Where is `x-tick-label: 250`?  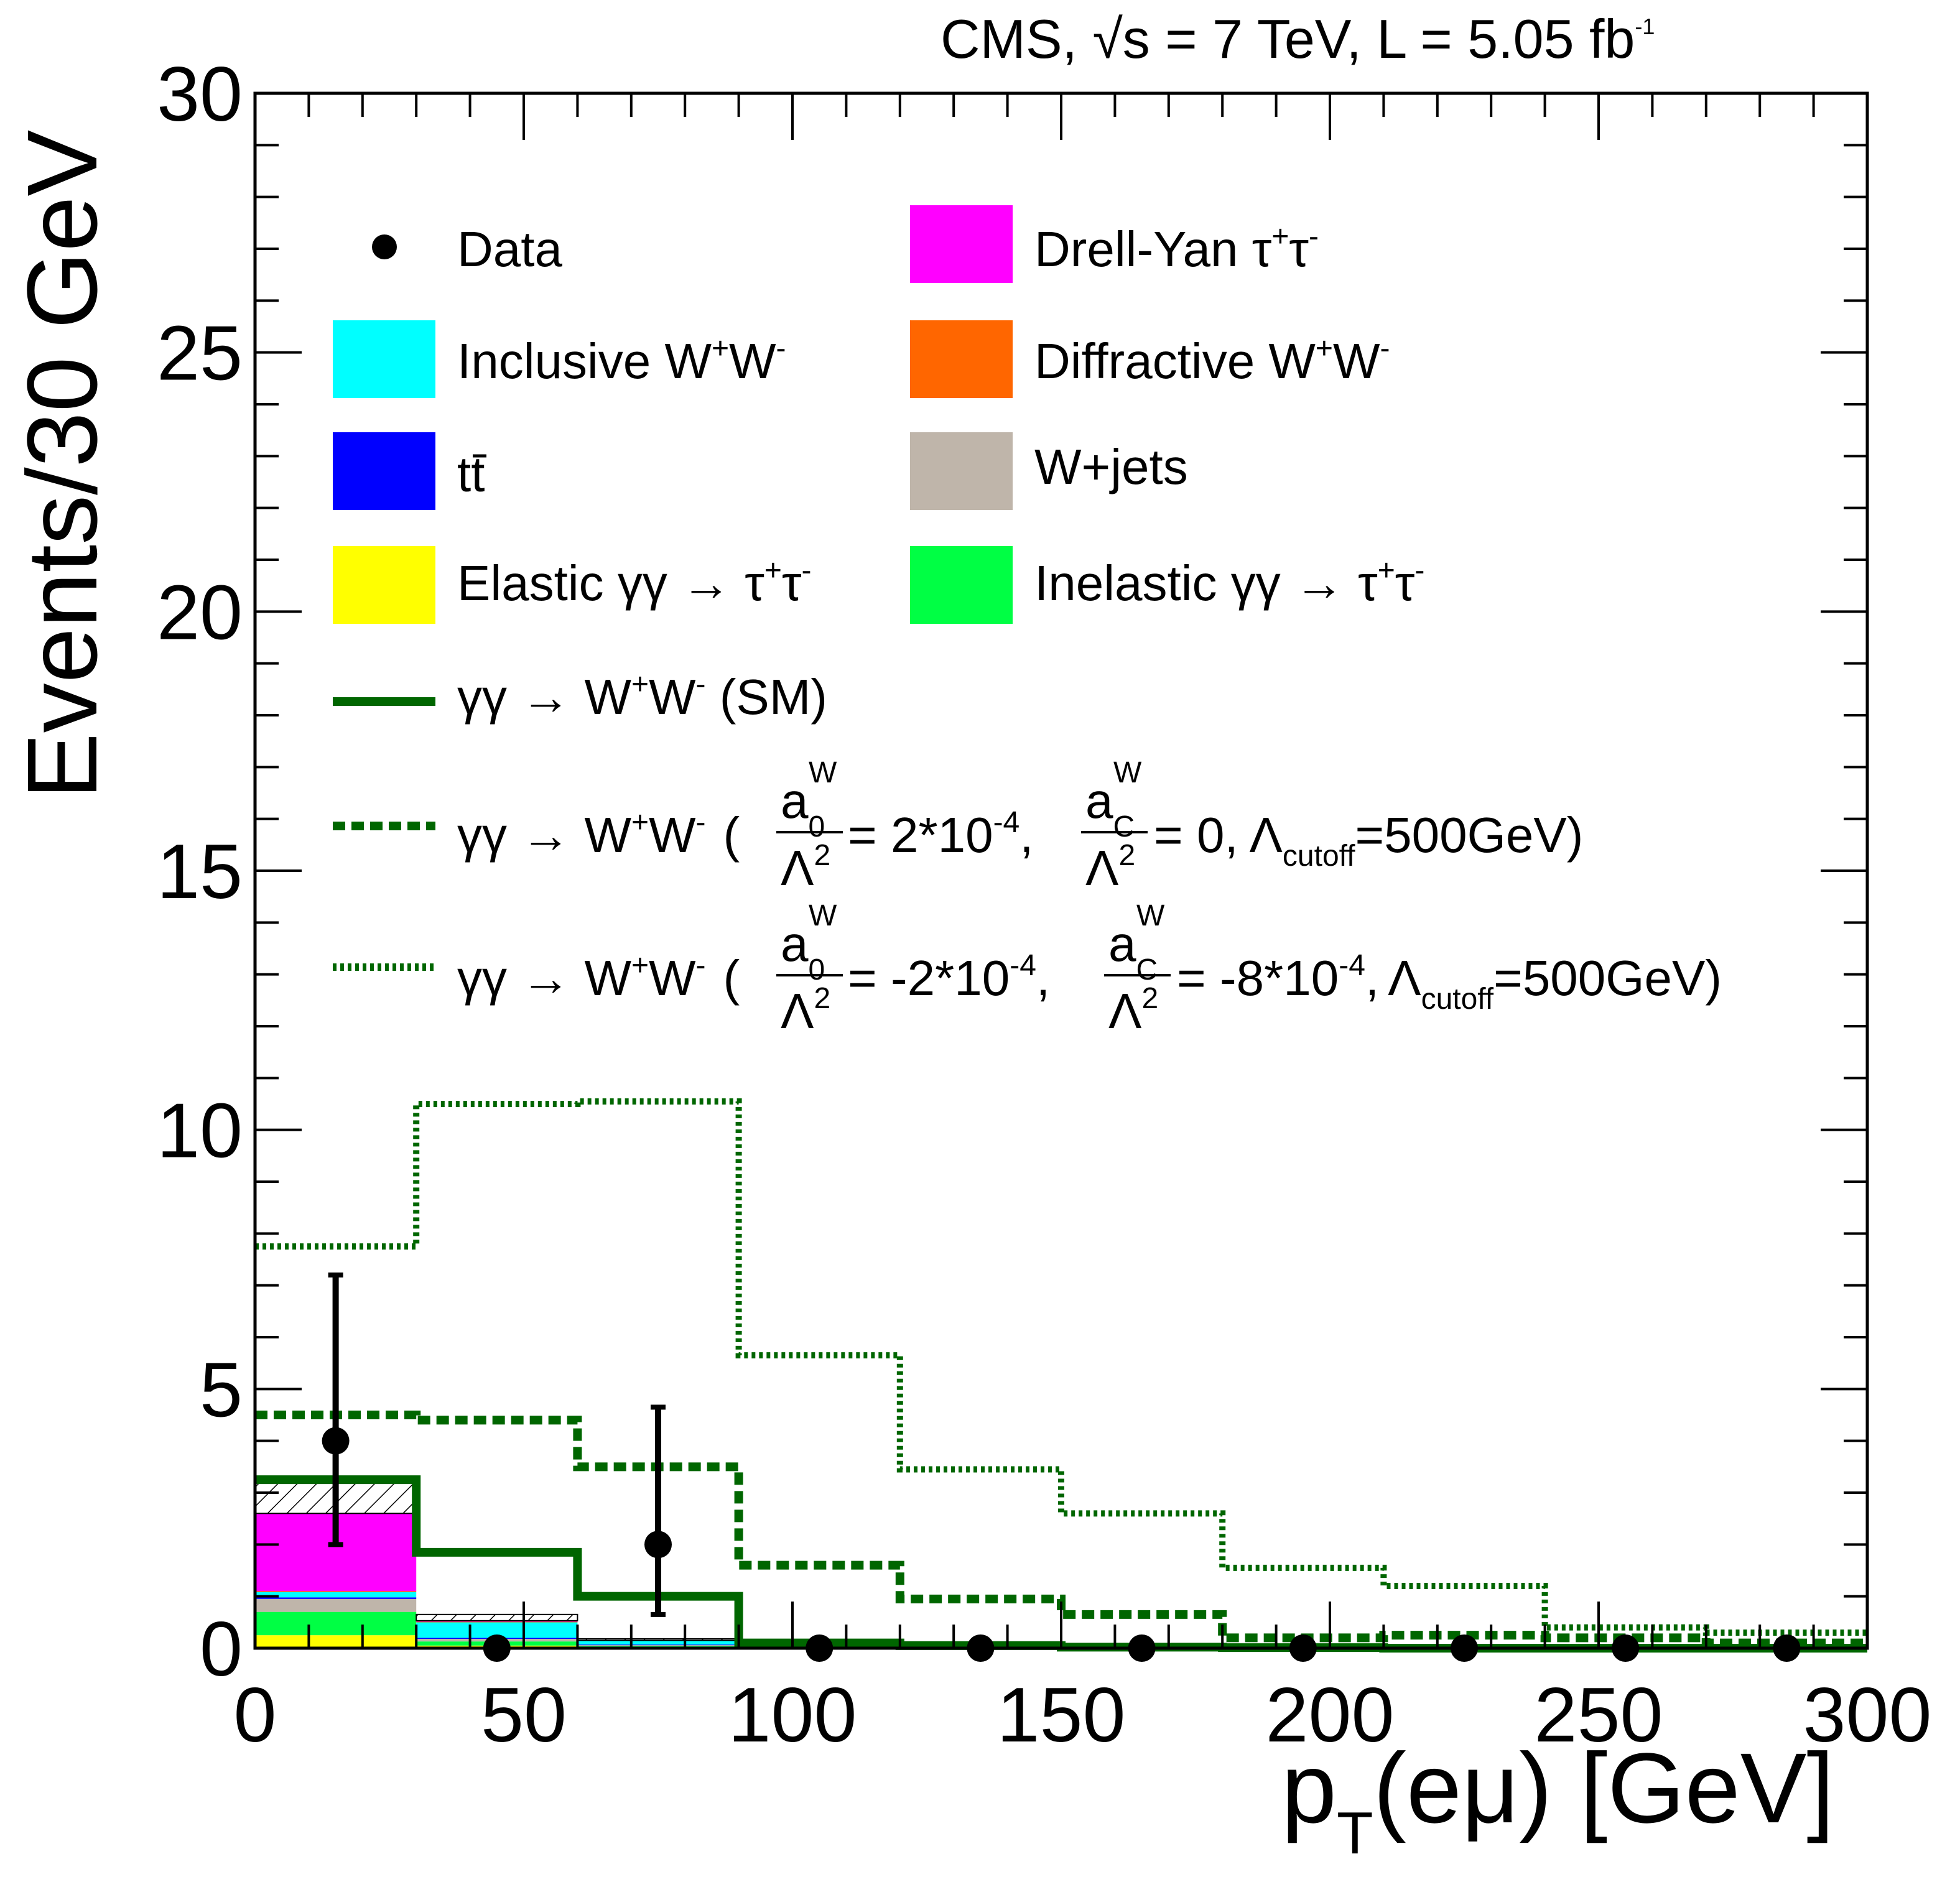 x-tick-label: 250 is located at coordinates (1599, 1715).